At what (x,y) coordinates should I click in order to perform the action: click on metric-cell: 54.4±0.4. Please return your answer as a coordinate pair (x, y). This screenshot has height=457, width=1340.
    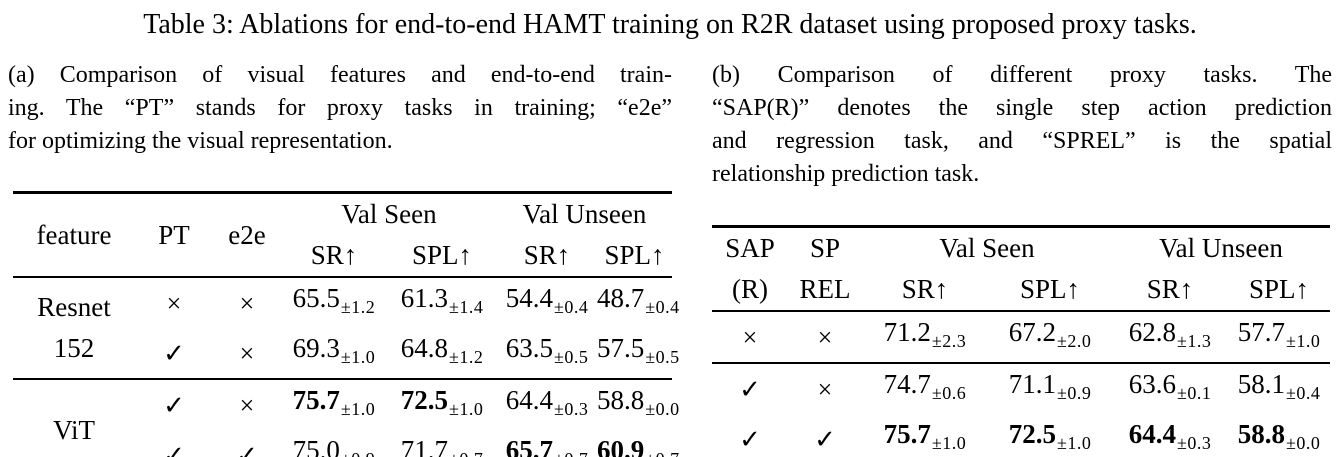
    Looking at the image, I should click on (547, 300).